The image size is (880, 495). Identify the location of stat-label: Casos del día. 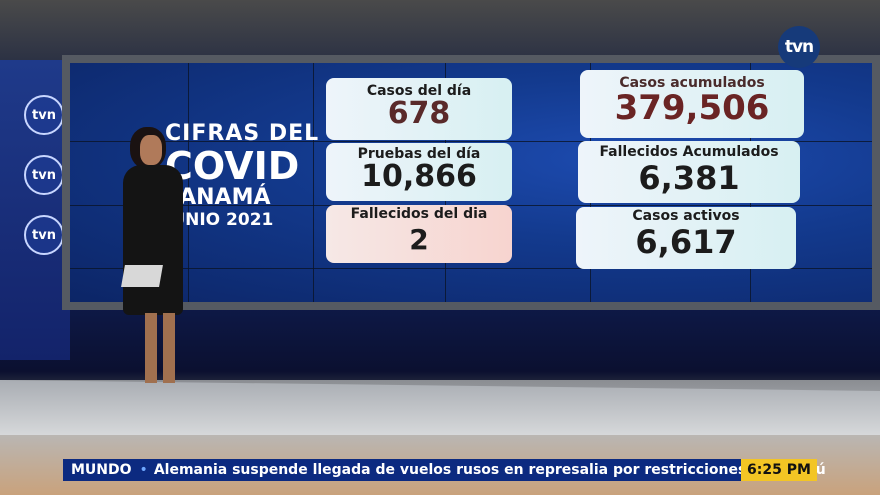
(419, 91).